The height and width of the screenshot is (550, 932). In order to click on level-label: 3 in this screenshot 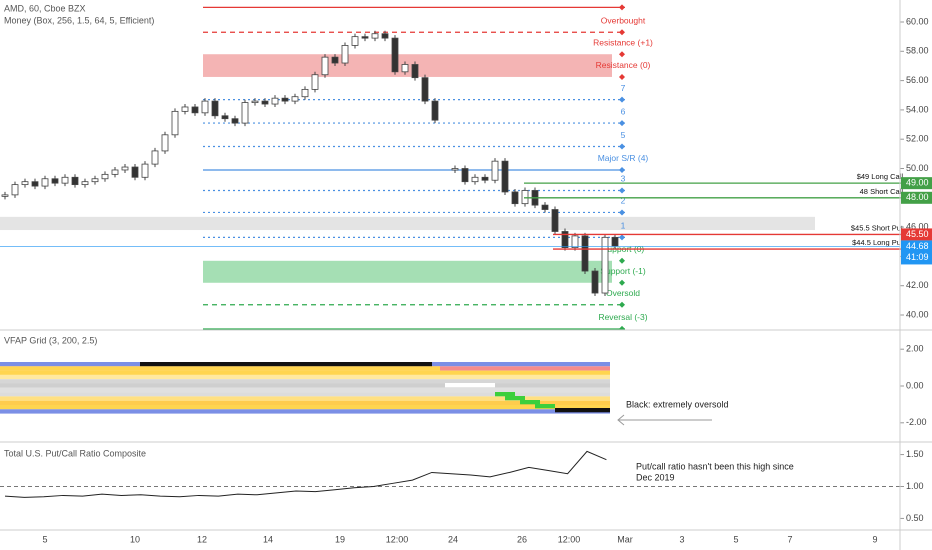, I will do `click(623, 179)`.